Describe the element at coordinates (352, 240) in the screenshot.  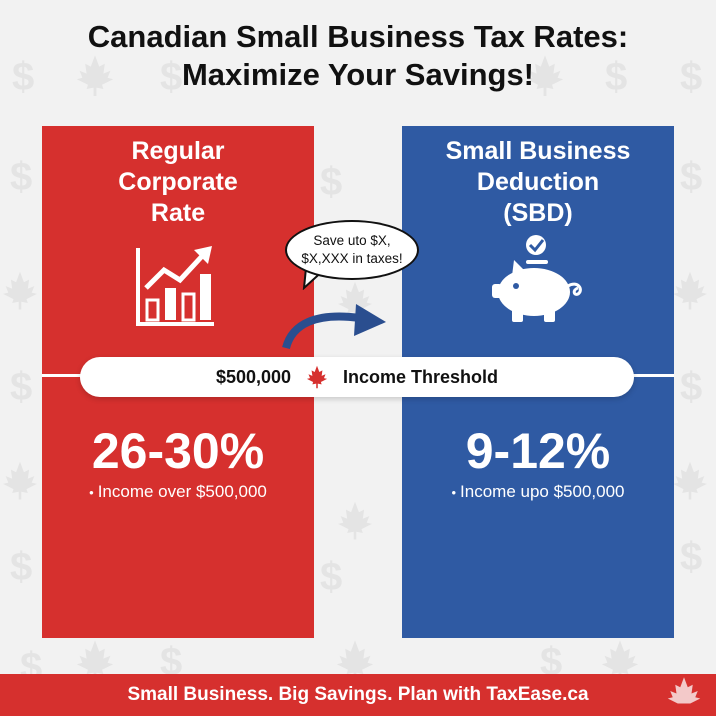
I see `callout-line-1: Save uto $X,` at that location.